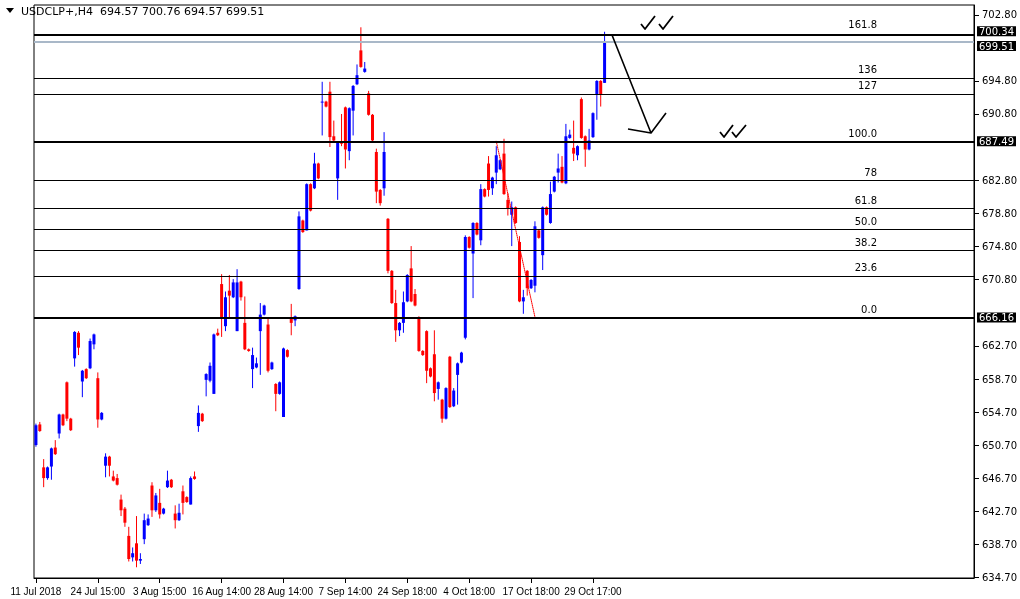 Image resolution: width=1020 pixels, height=599 pixels. What do you see at coordinates (863, 133) in the screenshot?
I see `annotation: 100.0` at bounding box center [863, 133].